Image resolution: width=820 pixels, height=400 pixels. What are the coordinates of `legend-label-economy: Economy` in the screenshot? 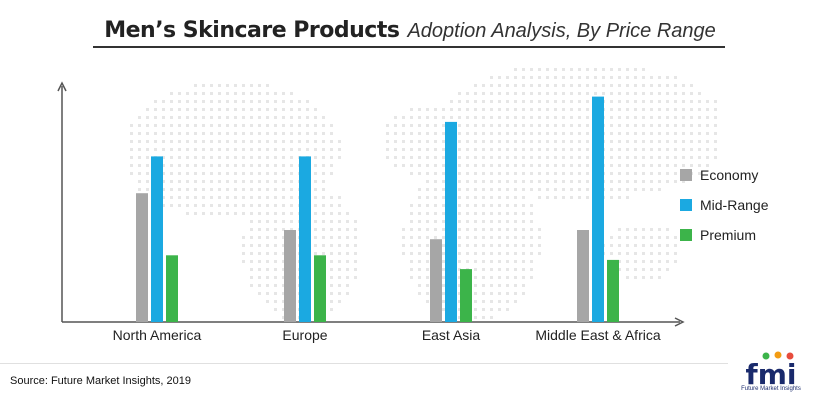 It's located at (729, 175).